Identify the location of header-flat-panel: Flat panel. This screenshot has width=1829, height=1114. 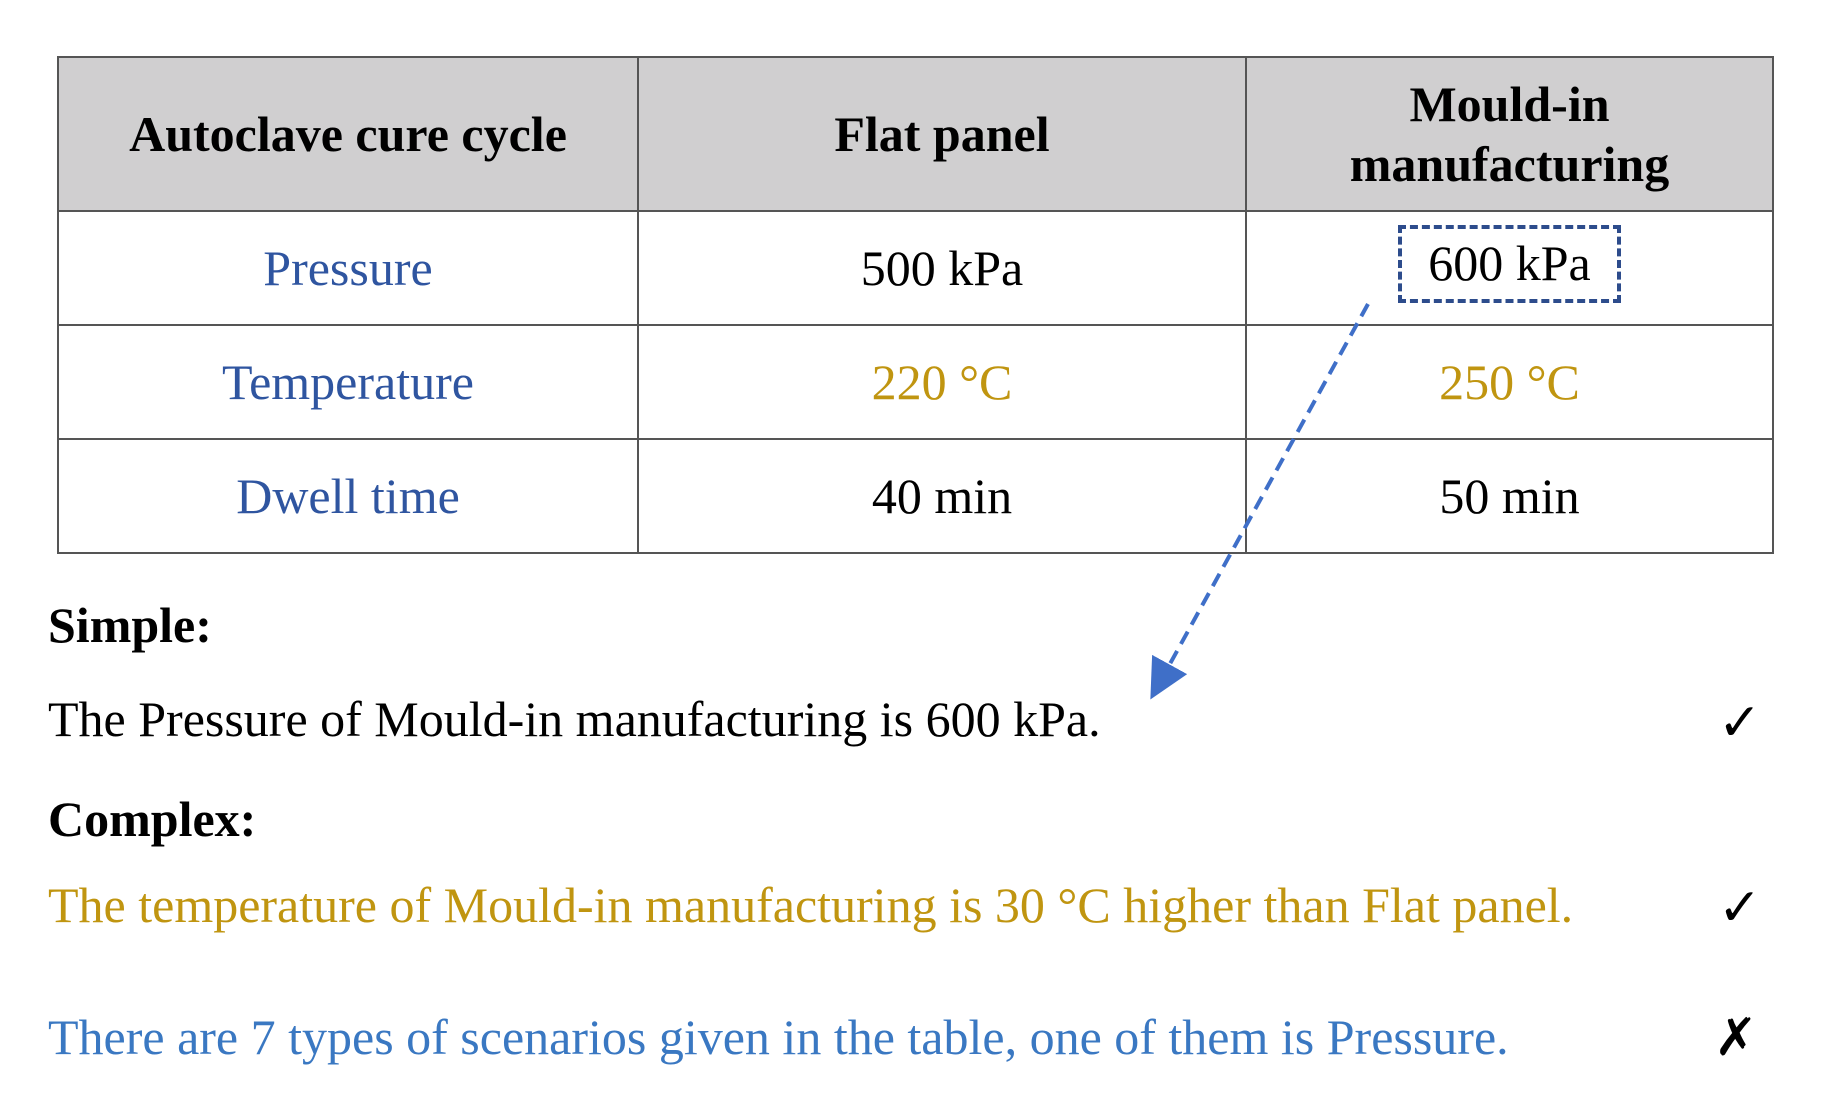
(942, 134).